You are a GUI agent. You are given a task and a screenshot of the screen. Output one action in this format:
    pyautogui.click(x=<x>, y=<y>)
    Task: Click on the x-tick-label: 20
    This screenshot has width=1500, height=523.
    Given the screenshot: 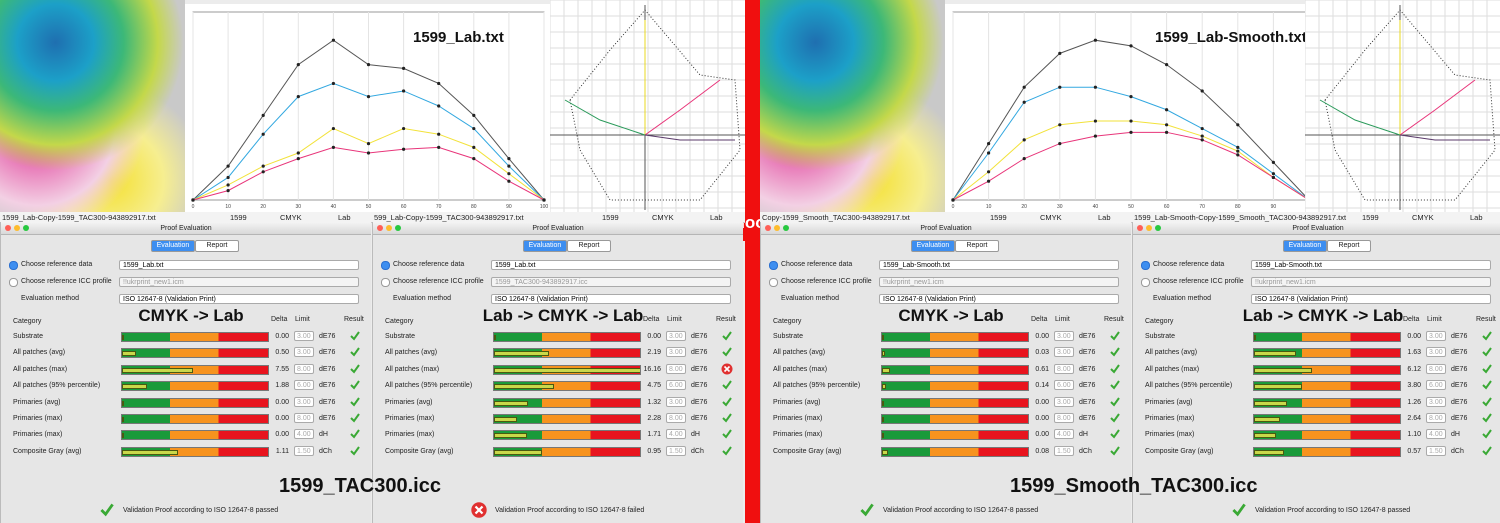 What is the action you would take?
    pyautogui.click(x=263, y=207)
    